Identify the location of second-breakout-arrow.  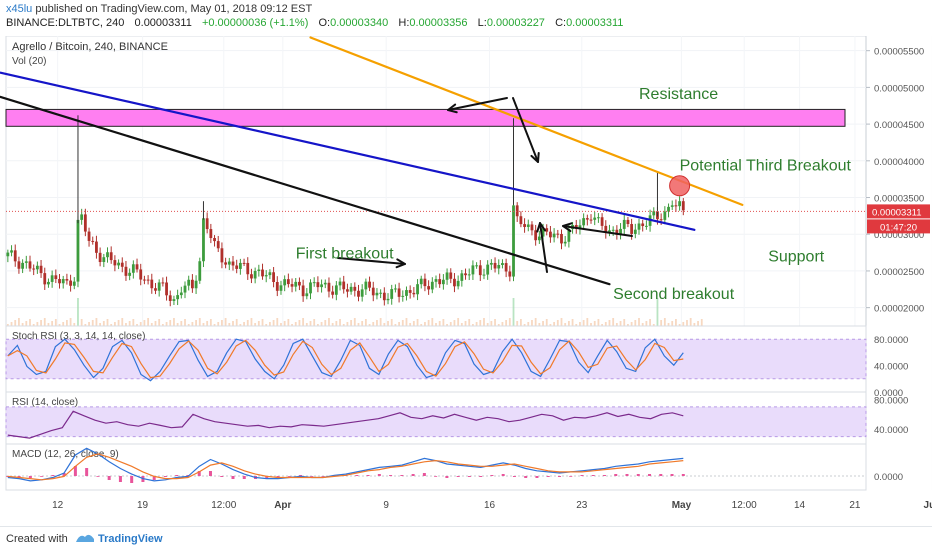
(543, 247).